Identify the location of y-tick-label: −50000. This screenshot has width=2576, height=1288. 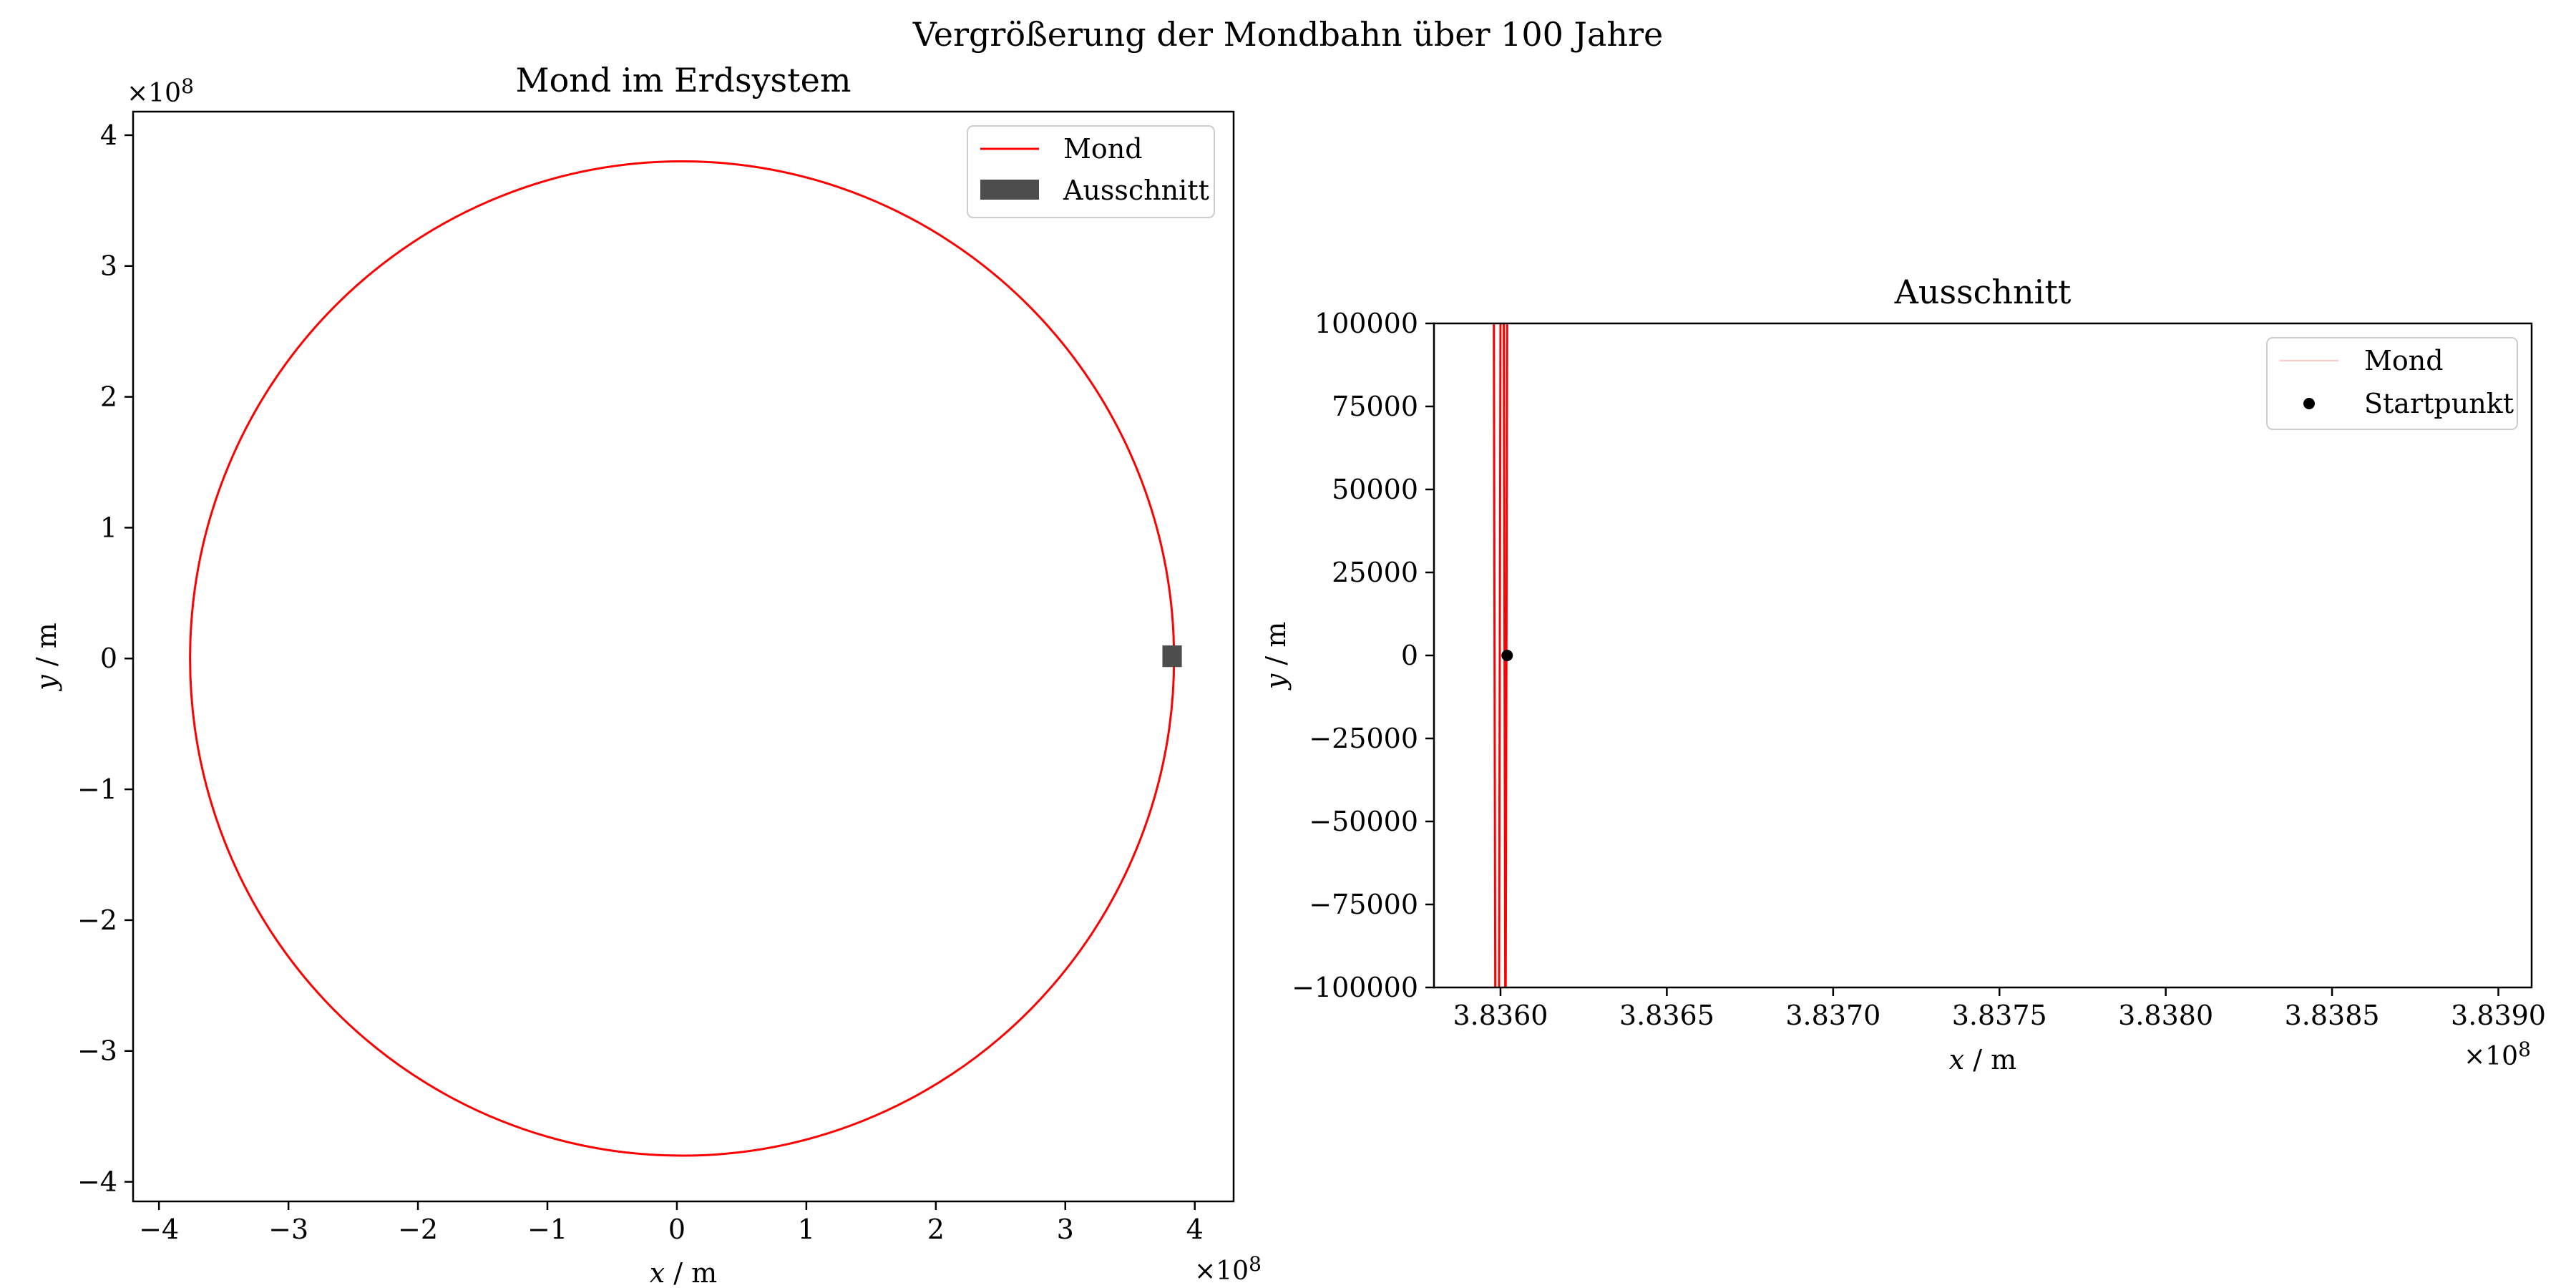
(1363, 822).